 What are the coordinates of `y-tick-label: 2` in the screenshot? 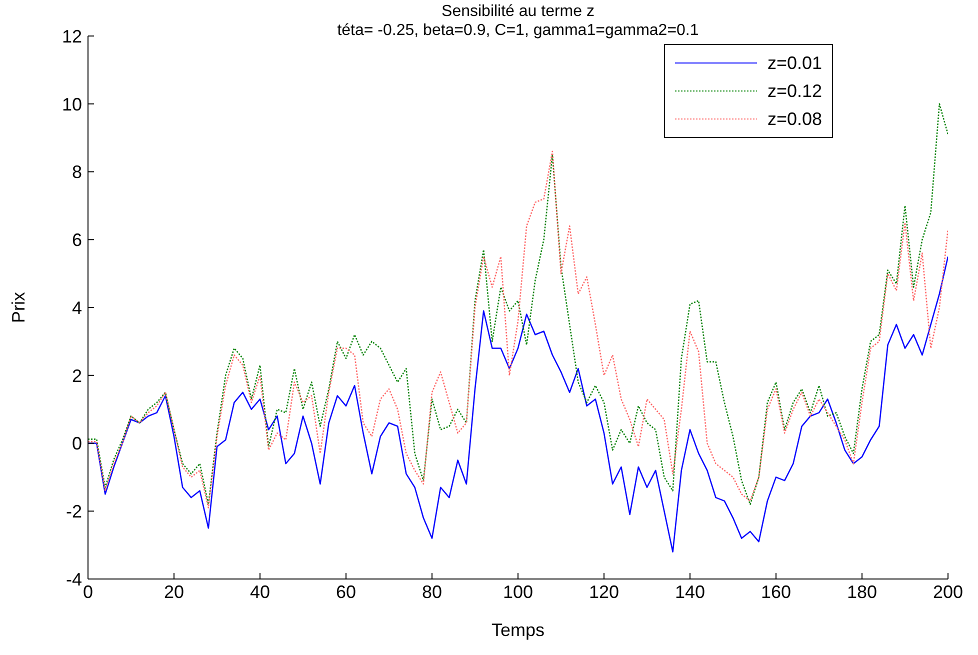 It's located at (77, 376).